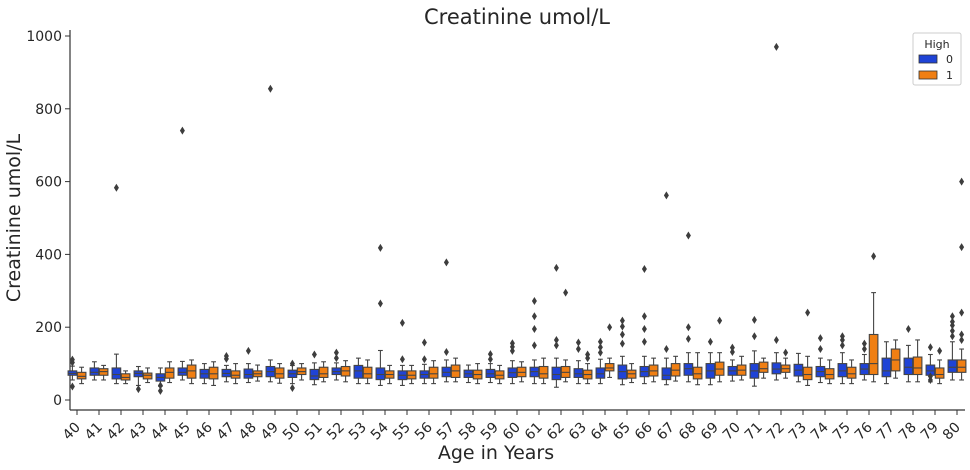 This screenshot has height=470, width=970. I want to click on x-tick-label: 74, so click(820, 431).